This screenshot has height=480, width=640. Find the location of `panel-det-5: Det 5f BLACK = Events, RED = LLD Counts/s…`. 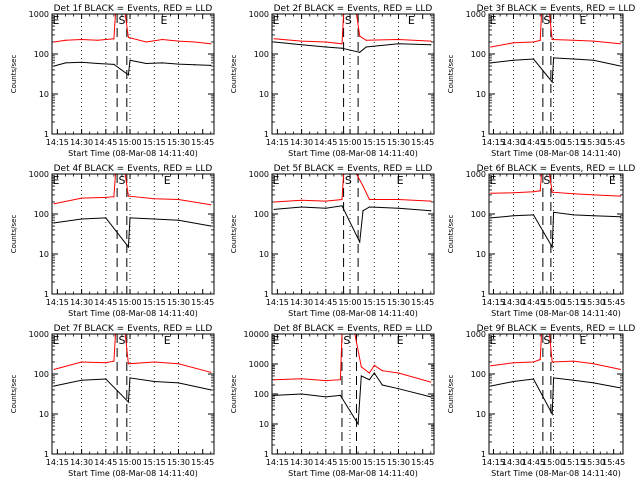

panel-det-5: Det 5f BLACK = Events, RED = LLD Counts/s… is located at coordinates (332, 241).